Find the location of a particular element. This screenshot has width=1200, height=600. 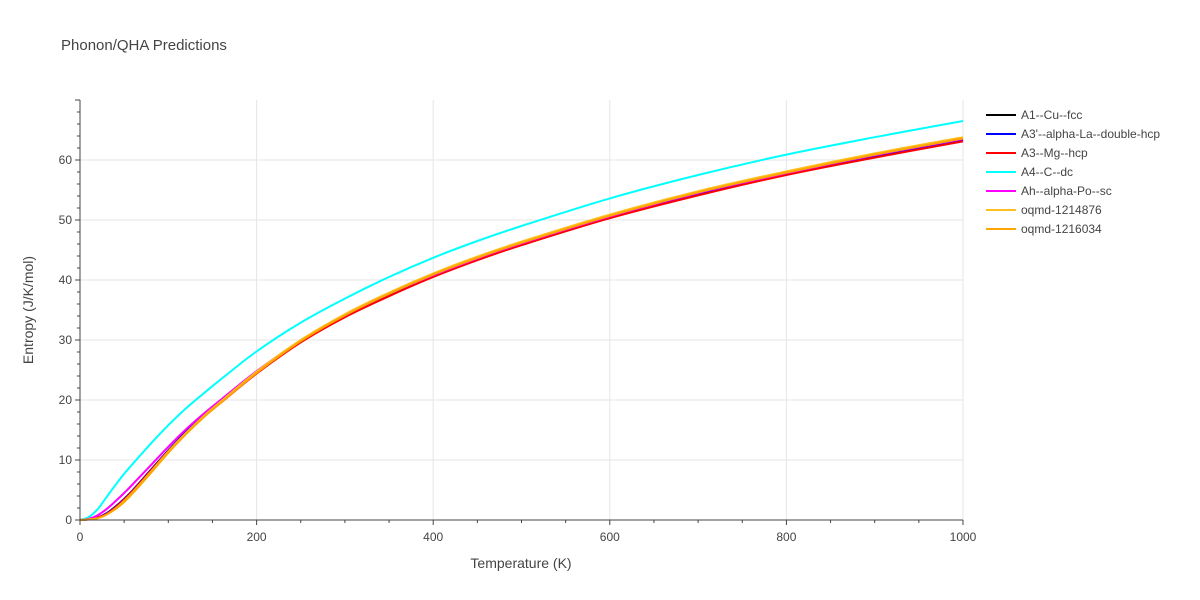

legend-label: A4--C--dc is located at coordinates (1047, 172).